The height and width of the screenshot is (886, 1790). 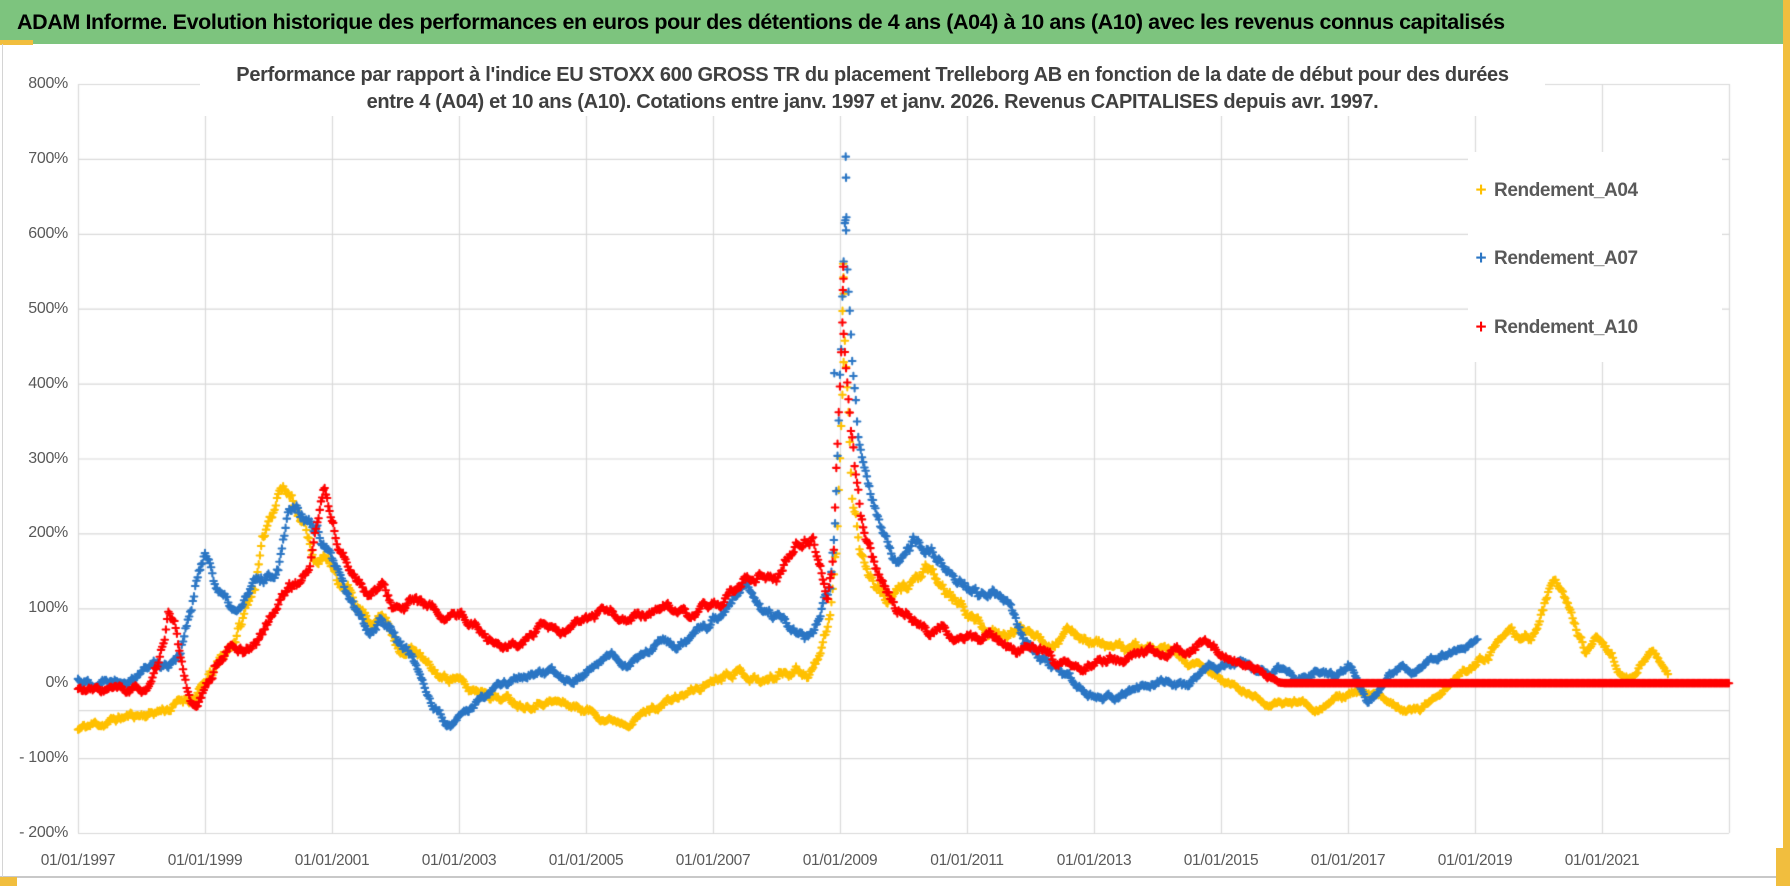 I want to click on x-tick-label: 01/01/2001, so click(x=332, y=860).